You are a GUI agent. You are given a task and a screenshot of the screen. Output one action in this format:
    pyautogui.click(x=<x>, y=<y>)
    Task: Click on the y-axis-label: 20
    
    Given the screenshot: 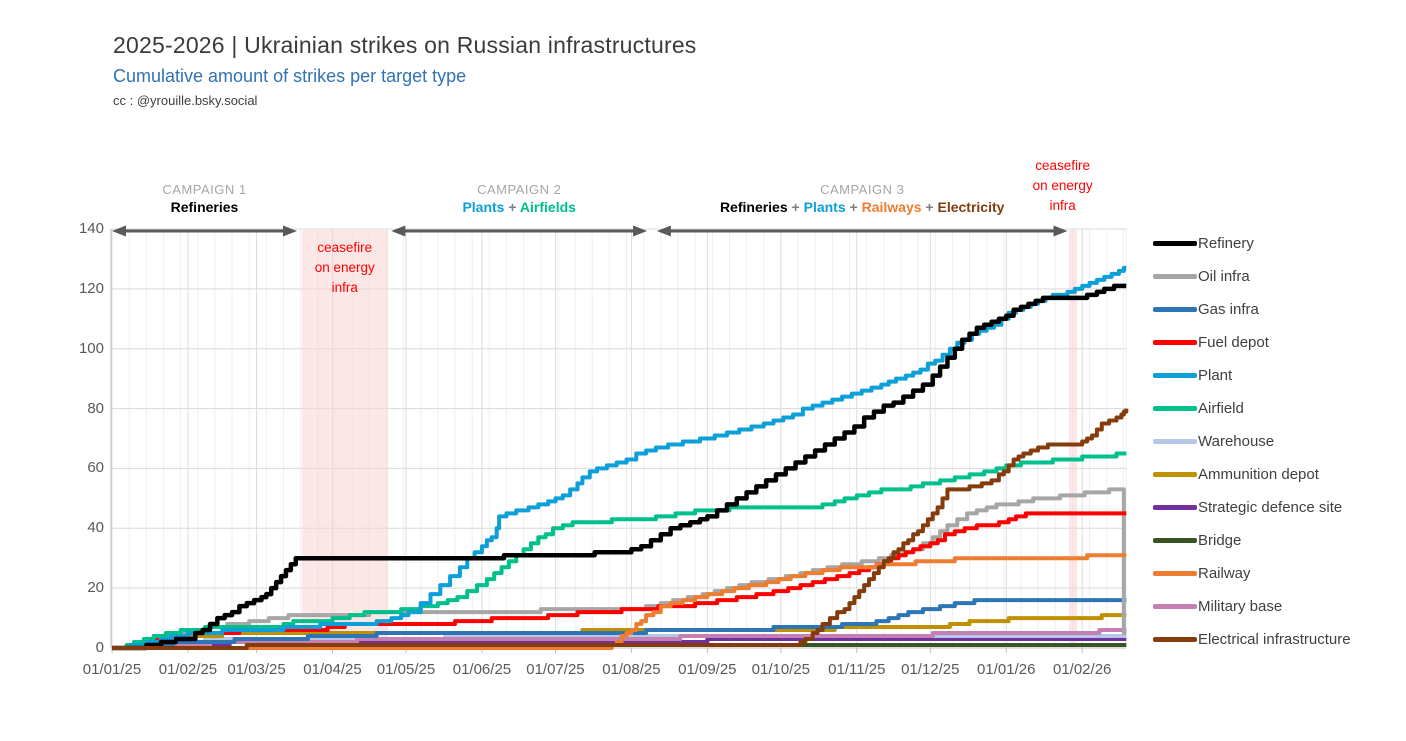 What is the action you would take?
    pyautogui.click(x=95, y=588)
    